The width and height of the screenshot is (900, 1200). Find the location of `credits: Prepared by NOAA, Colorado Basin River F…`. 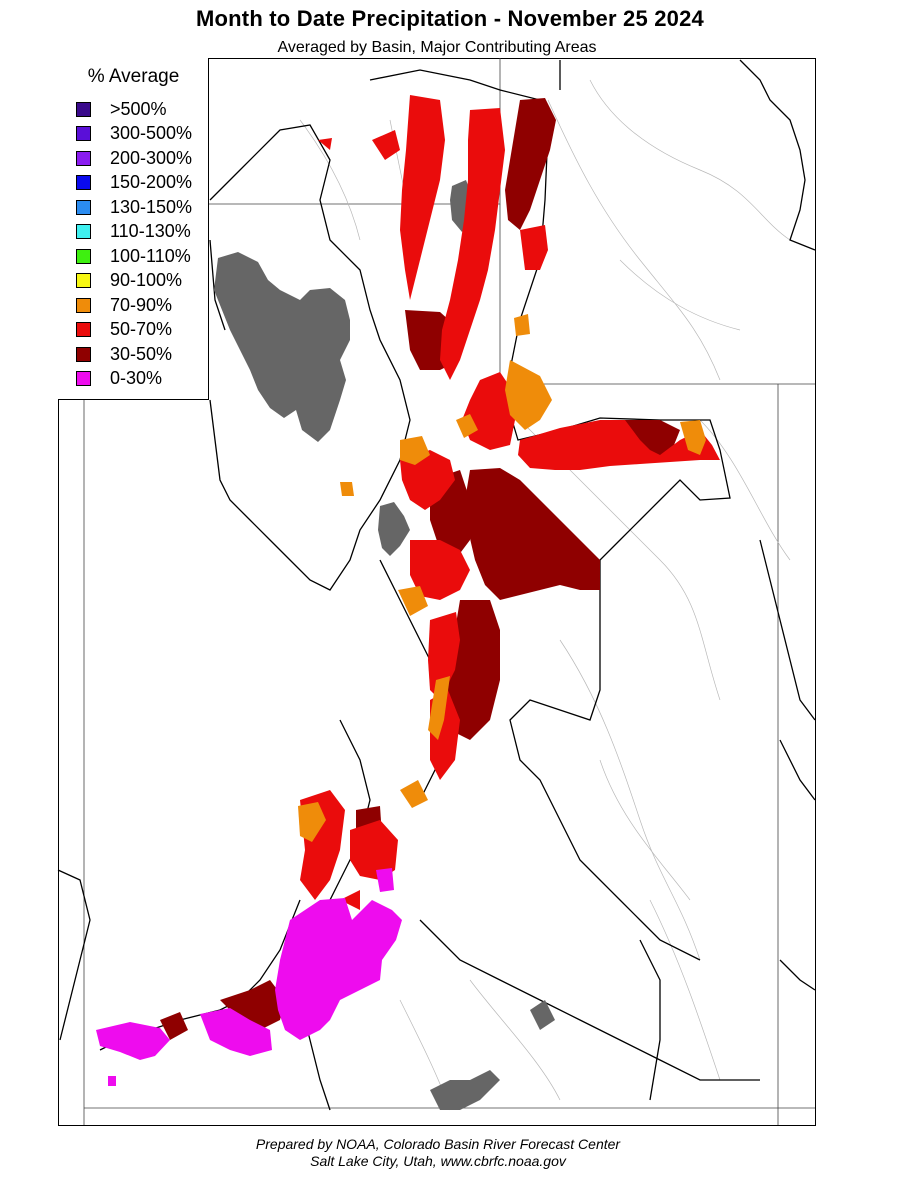

credits: Prepared by NOAA, Colorado Basin River F… is located at coordinates (438, 1153).